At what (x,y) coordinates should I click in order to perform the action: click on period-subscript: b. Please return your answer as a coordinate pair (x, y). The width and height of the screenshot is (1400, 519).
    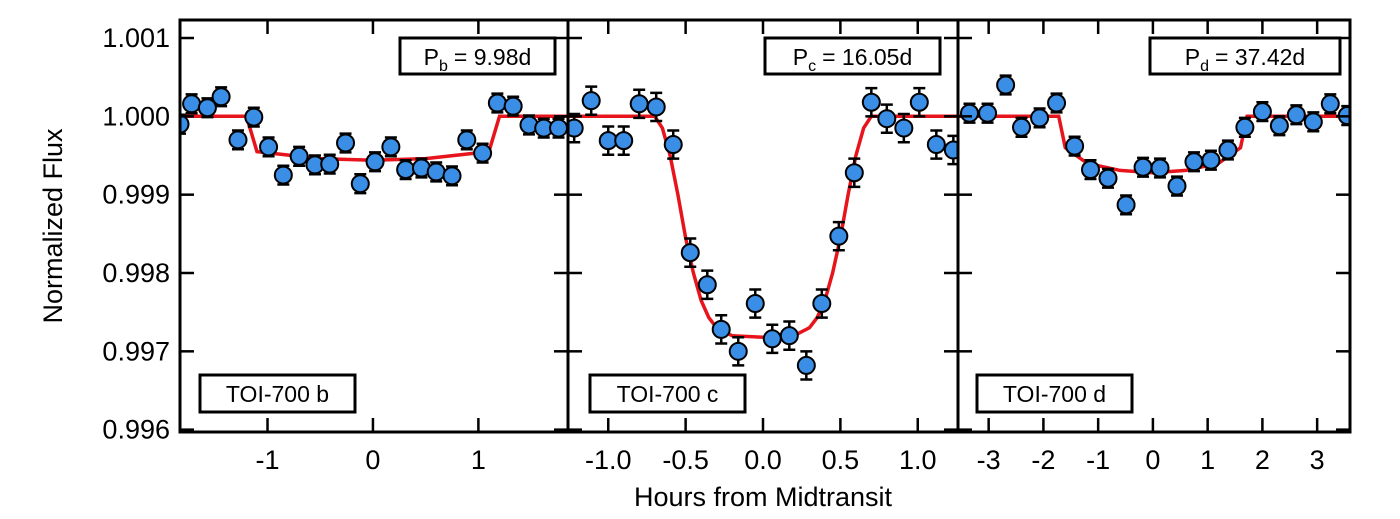
    Looking at the image, I should click on (443, 66).